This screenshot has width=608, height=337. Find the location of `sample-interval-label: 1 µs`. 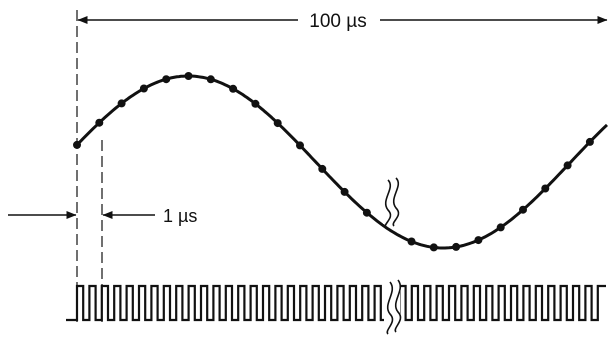

sample-interval-label: 1 µs is located at coordinates (180, 216).